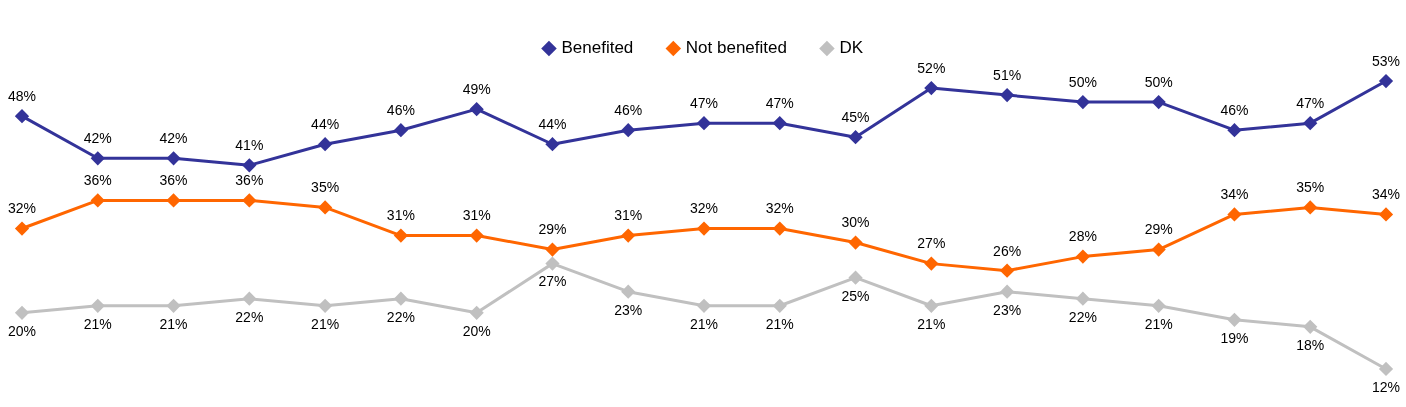 This screenshot has width=1406, height=407. I want to click on legend-label: Benefited, so click(597, 48).